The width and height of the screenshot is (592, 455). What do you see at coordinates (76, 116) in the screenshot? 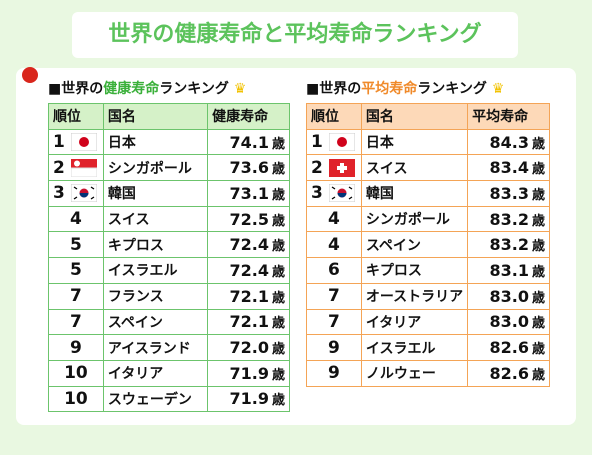
I see `column-header: 順位` at bounding box center [76, 116].